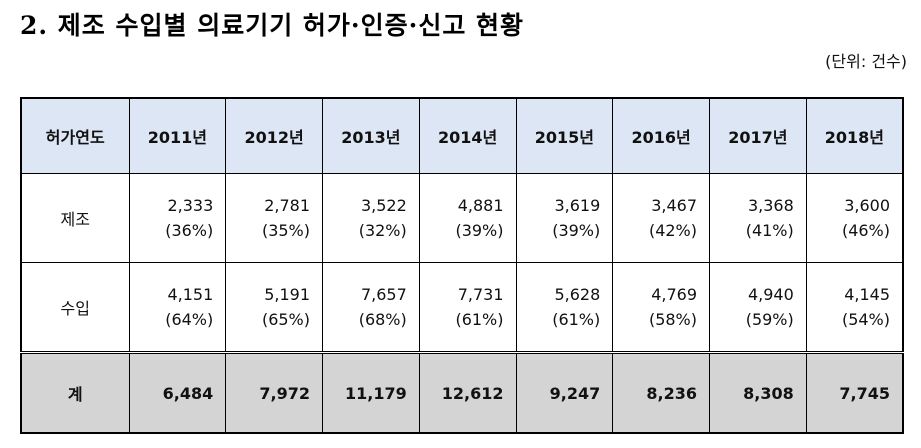 The image size is (921, 448). I want to click on total-cell: 7,745, so click(854, 392).